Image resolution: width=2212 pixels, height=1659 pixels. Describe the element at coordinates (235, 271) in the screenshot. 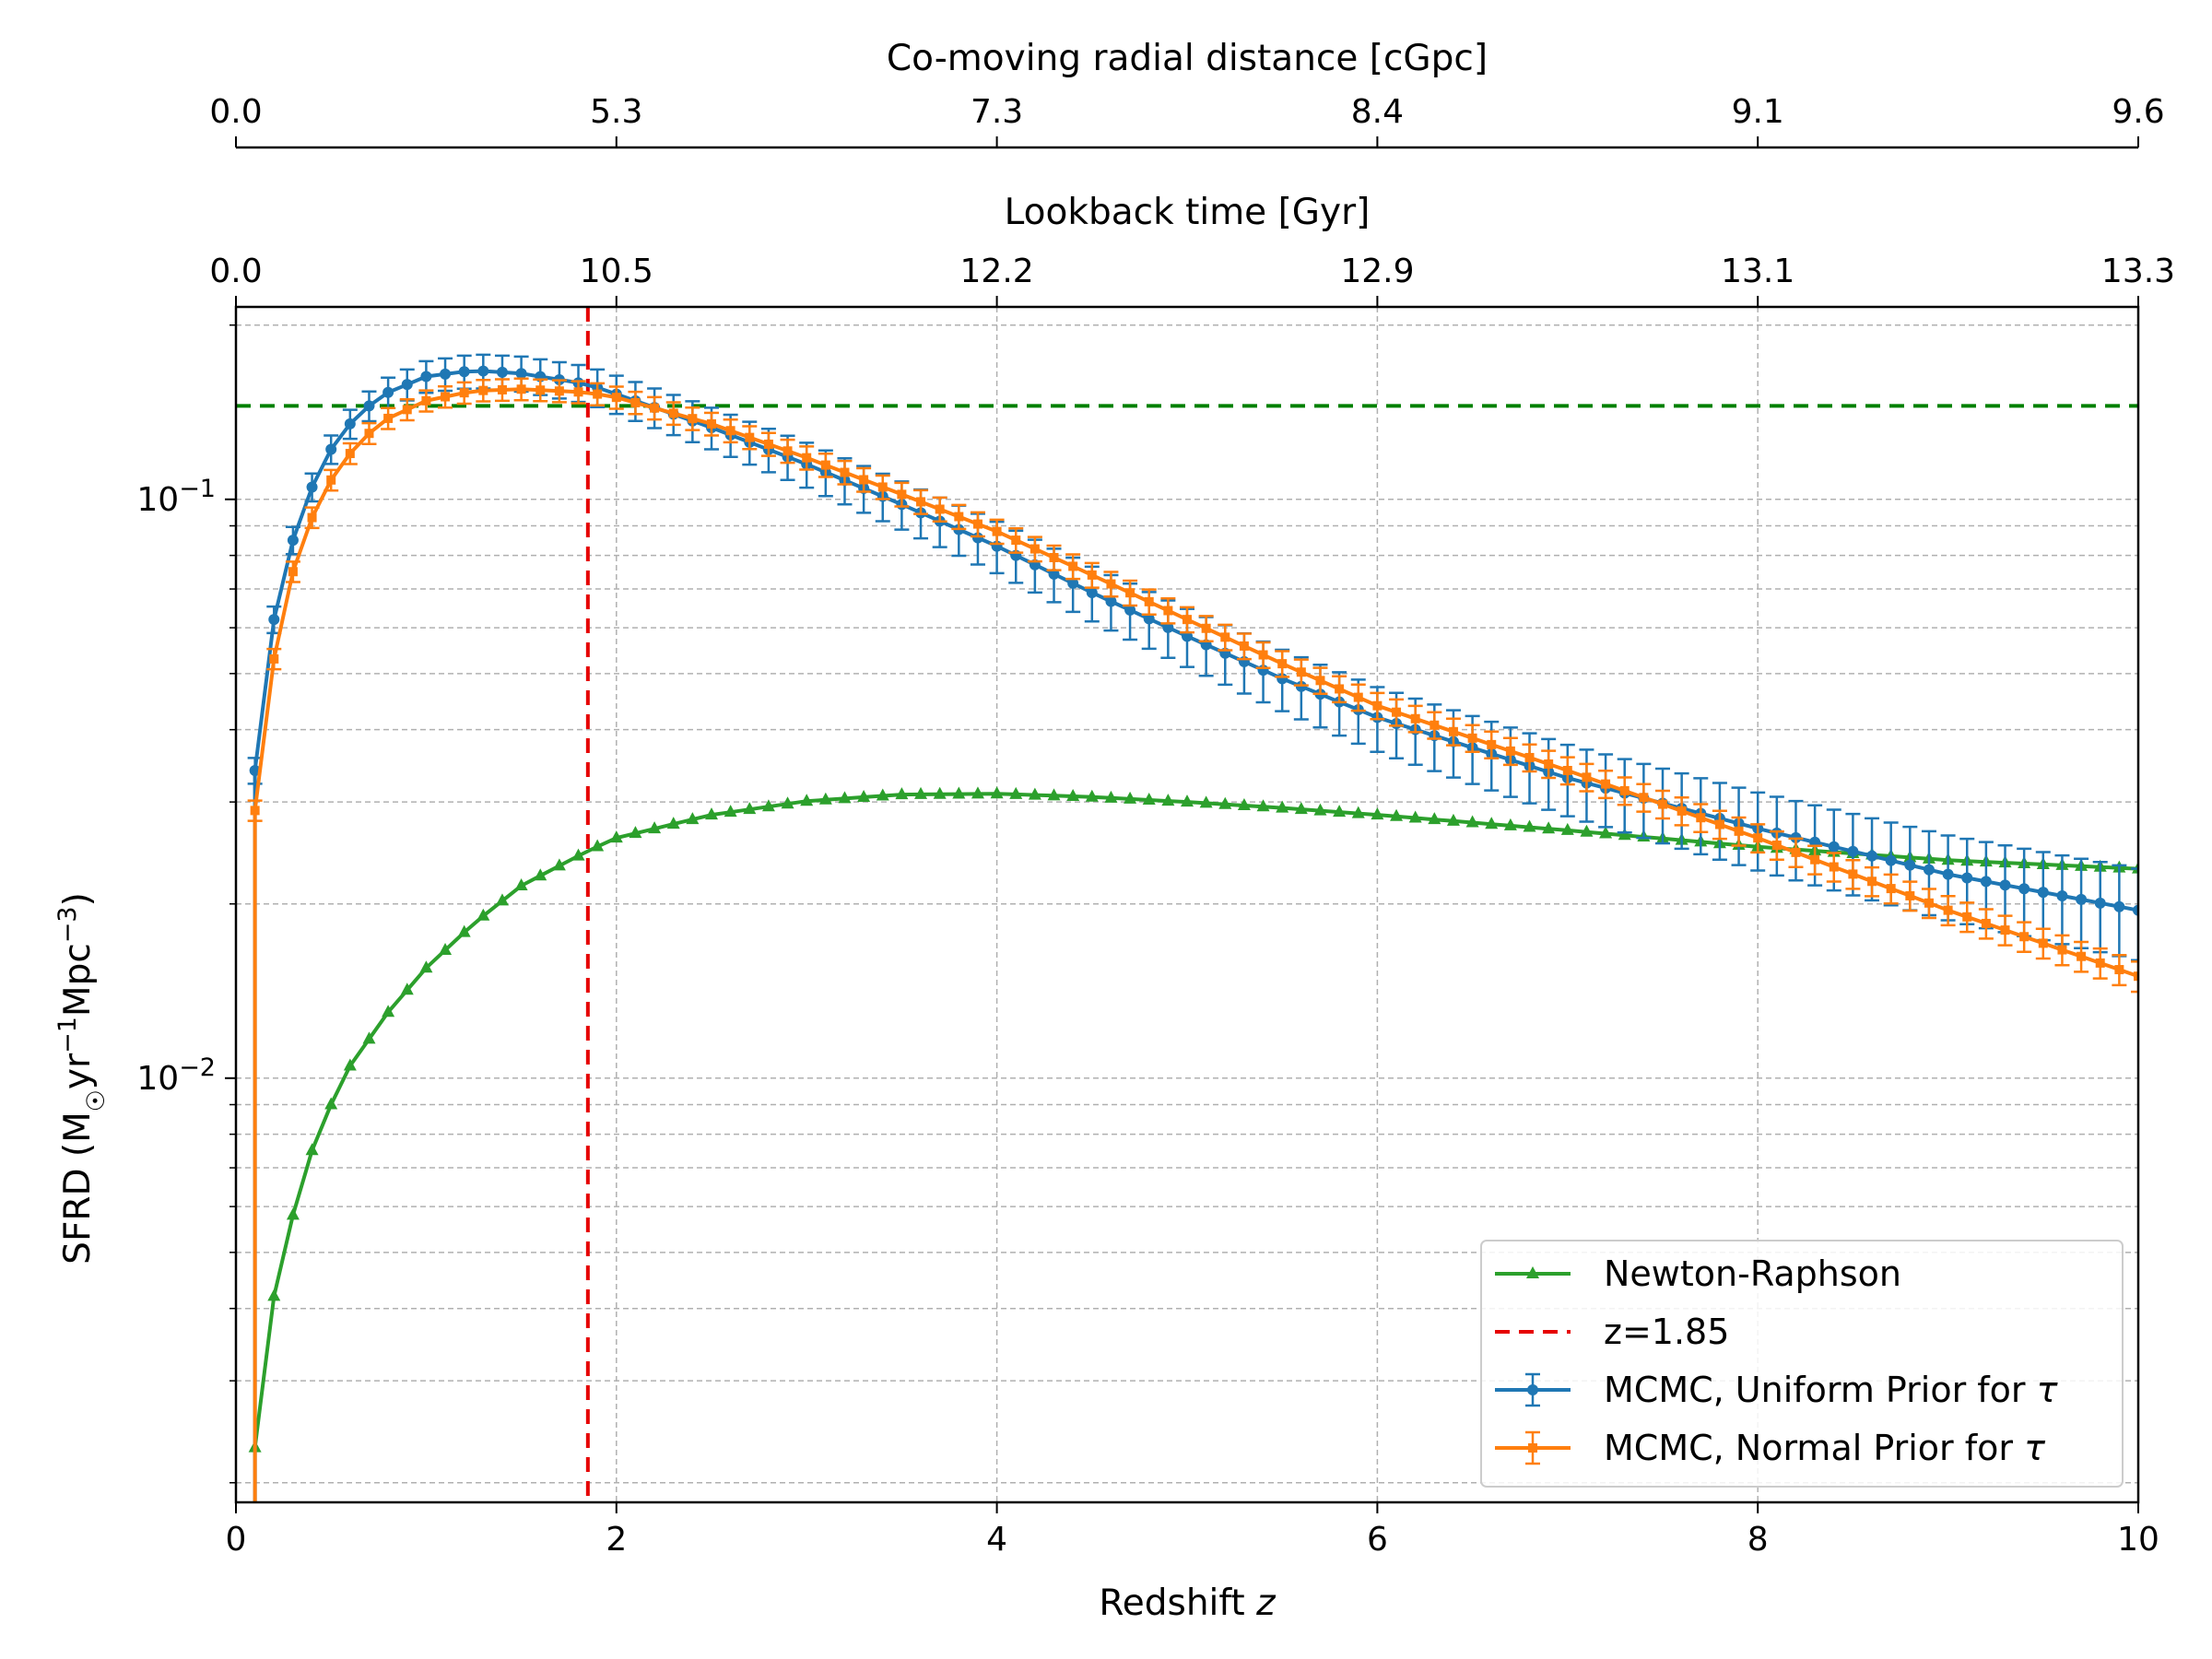

I see `top-tick-label: 0.0` at that location.